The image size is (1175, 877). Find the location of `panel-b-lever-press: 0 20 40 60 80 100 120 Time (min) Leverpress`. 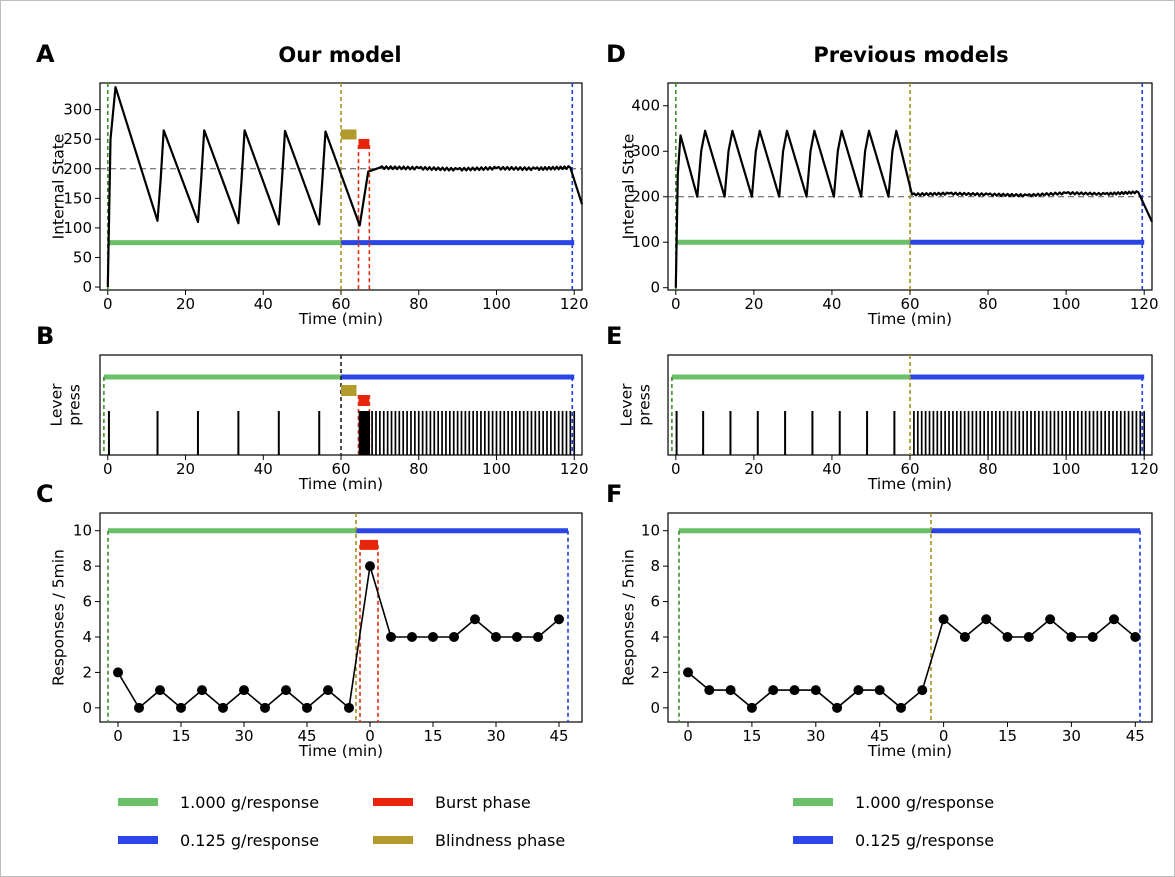

panel-b-lever-press: 0 20 40 60 80 100 120 Time (min) Leverpress is located at coordinates (318, 423).